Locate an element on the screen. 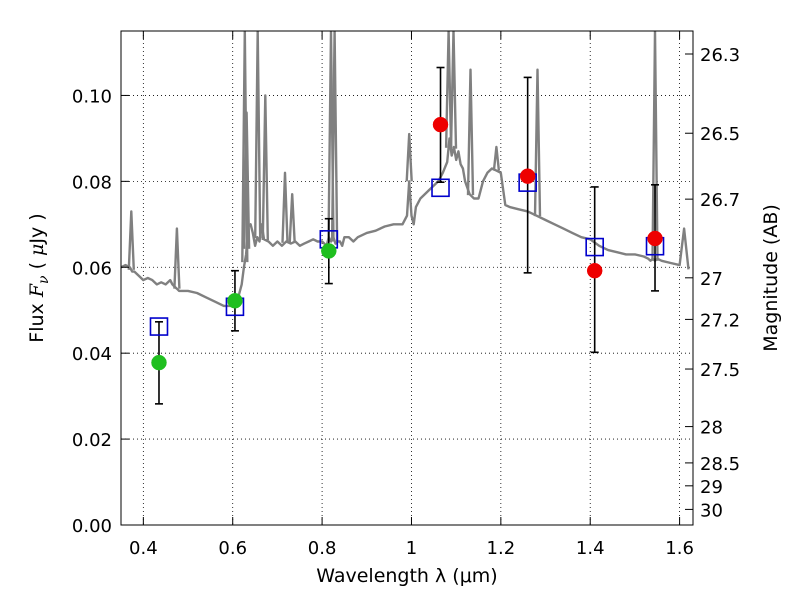 Image resolution: width=800 pixels, height=600 pixels. x-tick-label: 1 is located at coordinates (411, 548).